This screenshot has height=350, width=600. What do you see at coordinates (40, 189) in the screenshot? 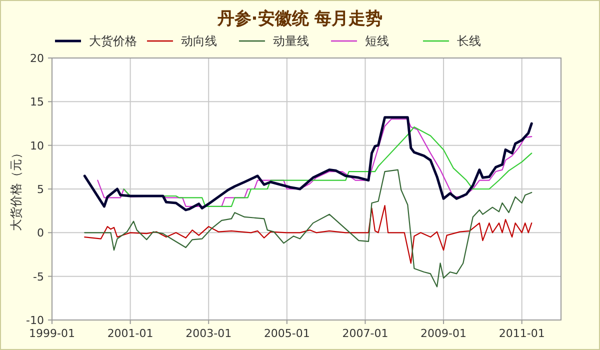
I see `y-tick-label: 5` at bounding box center [40, 189].